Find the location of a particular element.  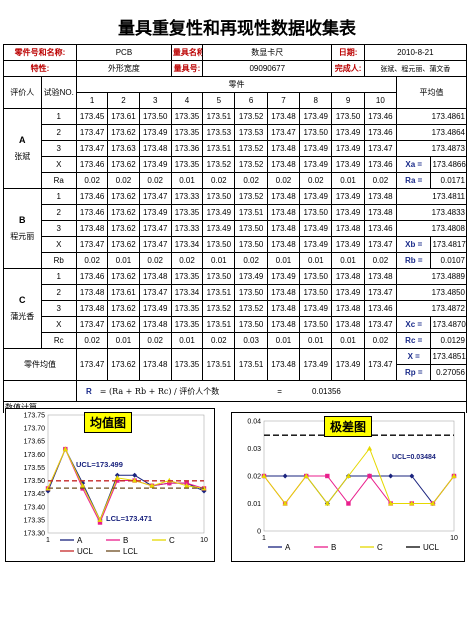

trial-cell: X is located at coordinates (59, 324).